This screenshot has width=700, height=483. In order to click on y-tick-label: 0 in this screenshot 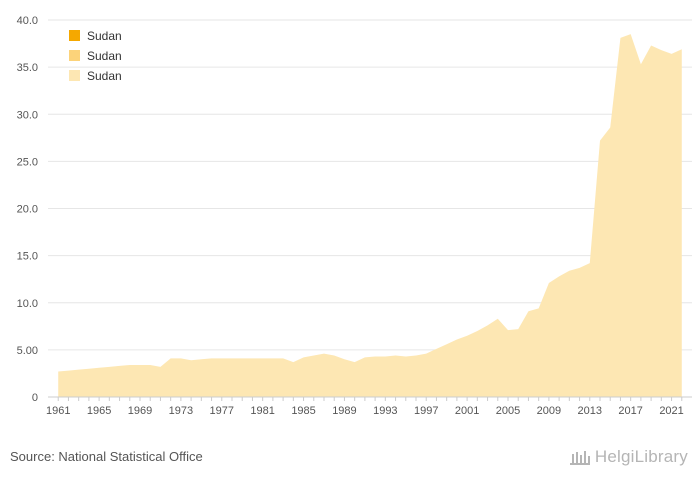, I will do `click(35, 398)`.